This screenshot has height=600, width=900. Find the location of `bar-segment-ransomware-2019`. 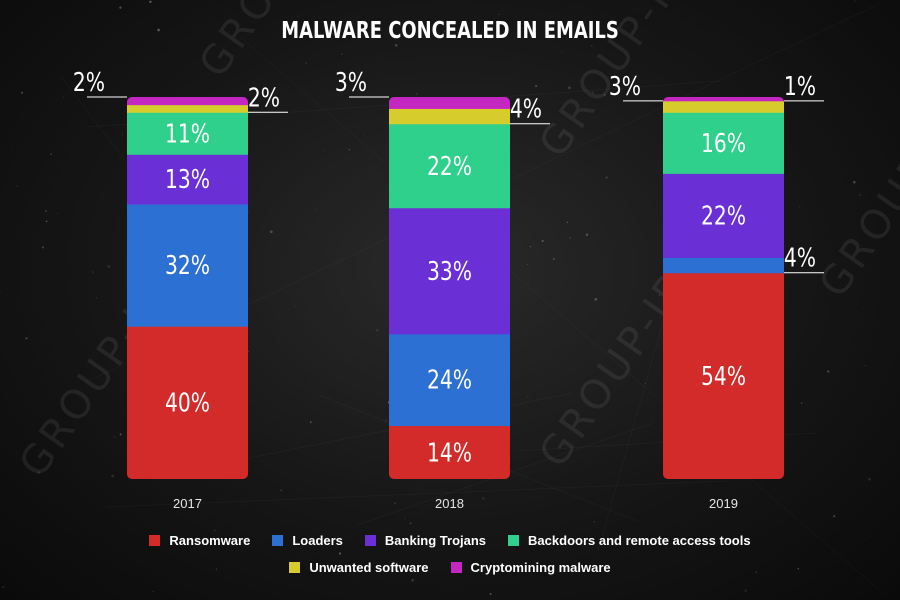

bar-segment-ransomware-2019 is located at coordinates (723, 375).